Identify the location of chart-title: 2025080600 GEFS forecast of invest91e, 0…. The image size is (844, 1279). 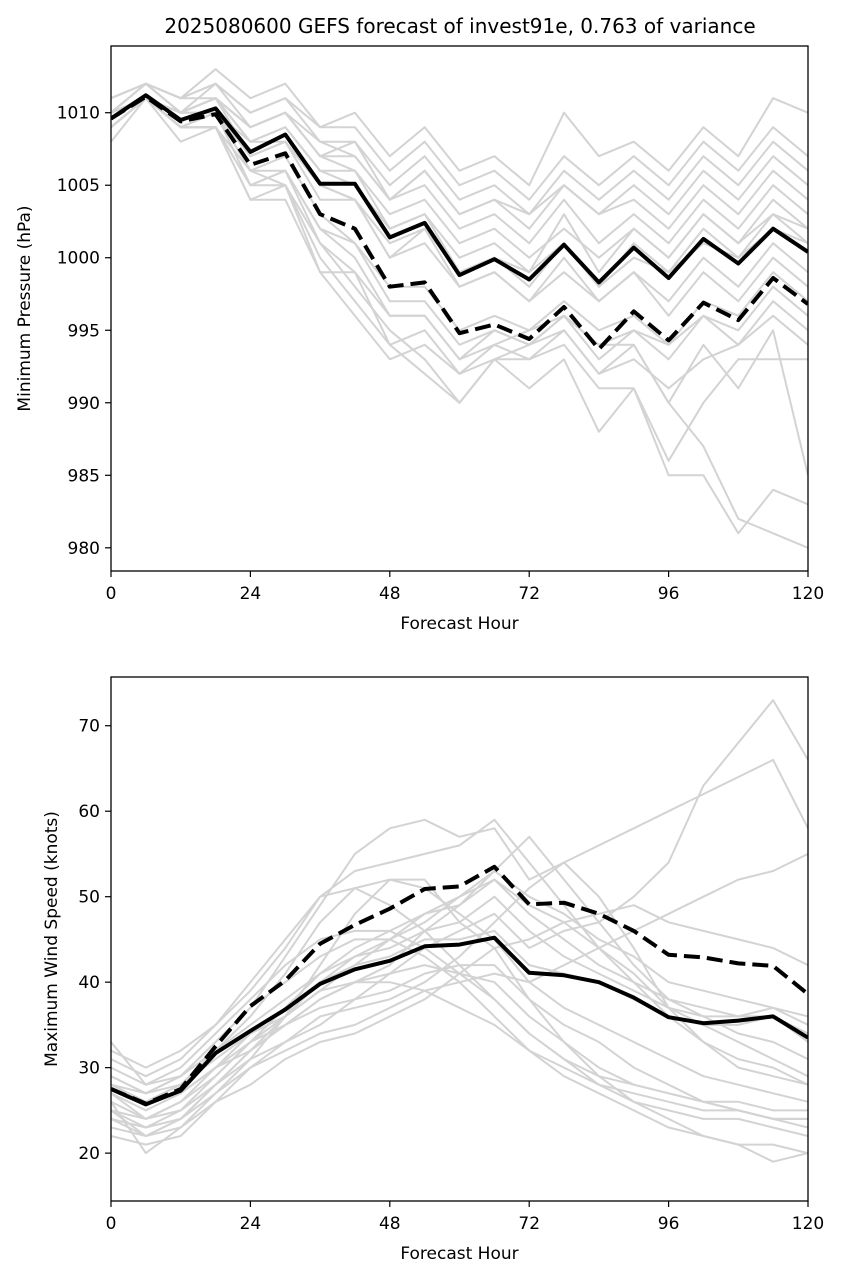
(459, 26).